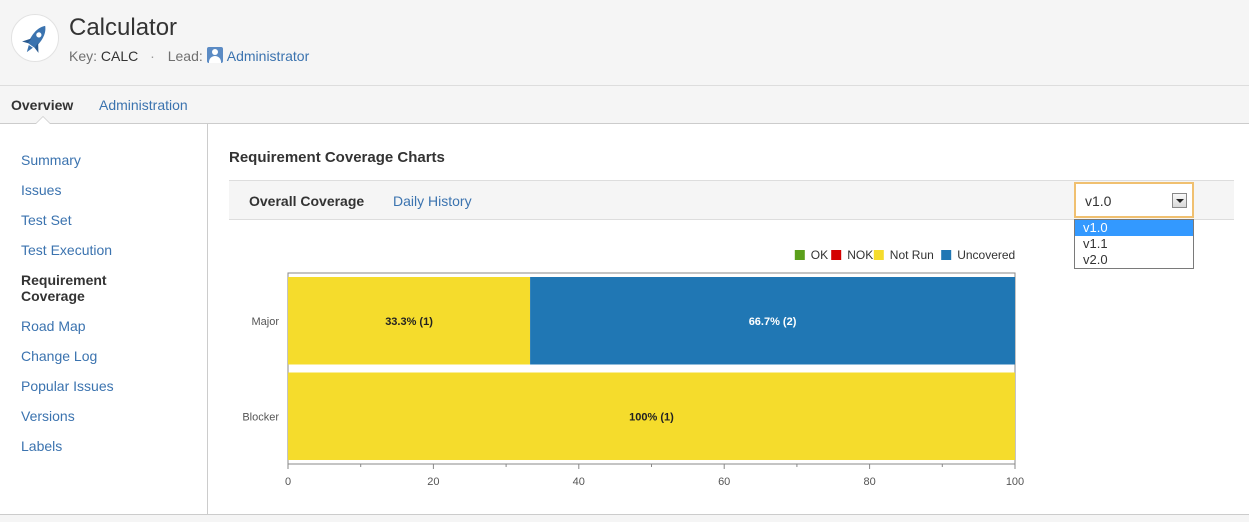 The image size is (1249, 522). I want to click on x-tick-label: 0, so click(288, 482).